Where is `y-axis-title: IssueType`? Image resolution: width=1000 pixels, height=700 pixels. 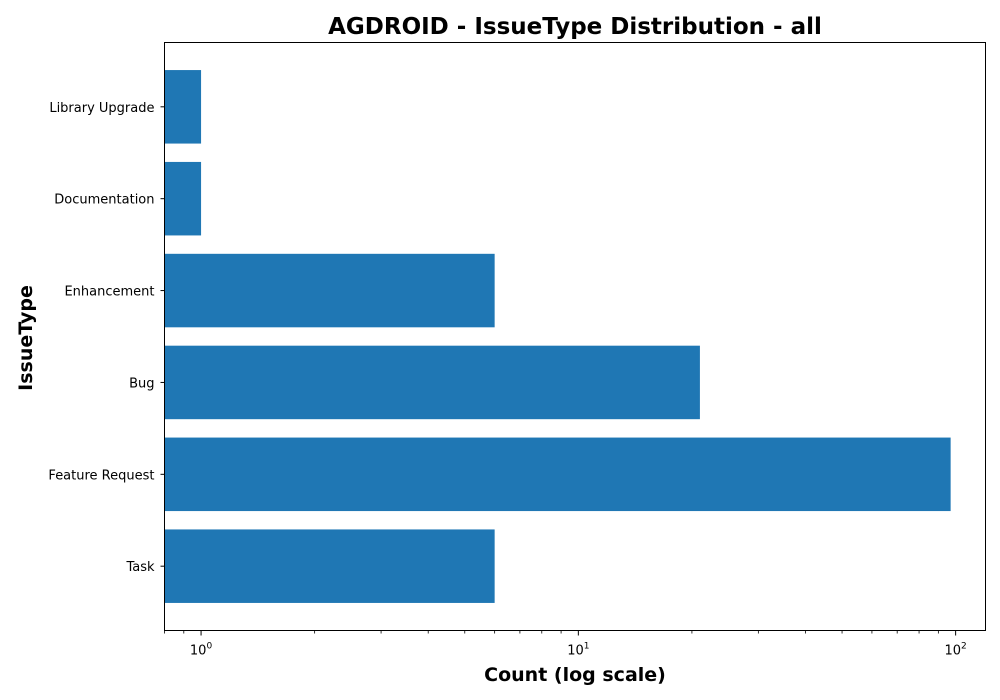
y-axis-title: IssueType is located at coordinates (26, 338).